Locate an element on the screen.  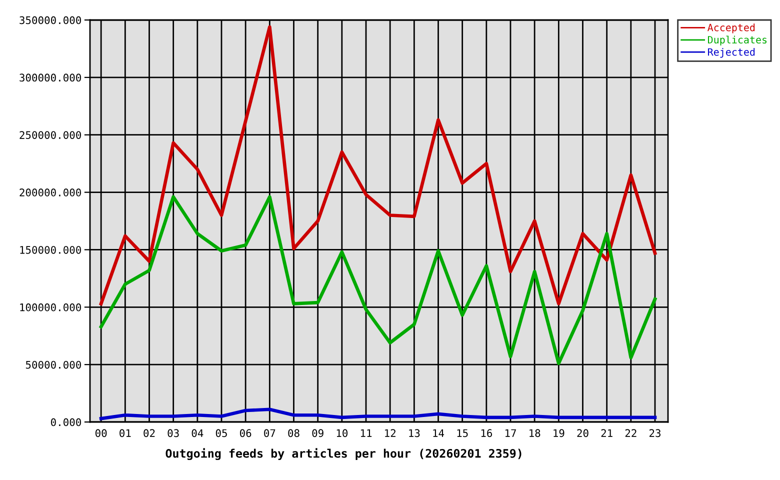
x-tick-label: 21 is located at coordinates (606, 433).